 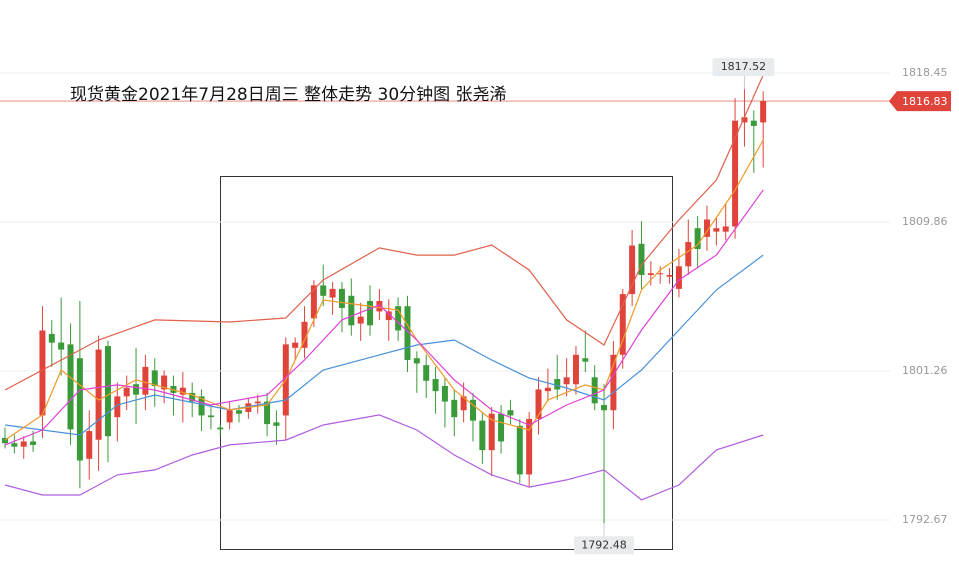 What do you see at coordinates (925, 221) in the screenshot?
I see `y-tick-label: 1809.86` at bounding box center [925, 221].